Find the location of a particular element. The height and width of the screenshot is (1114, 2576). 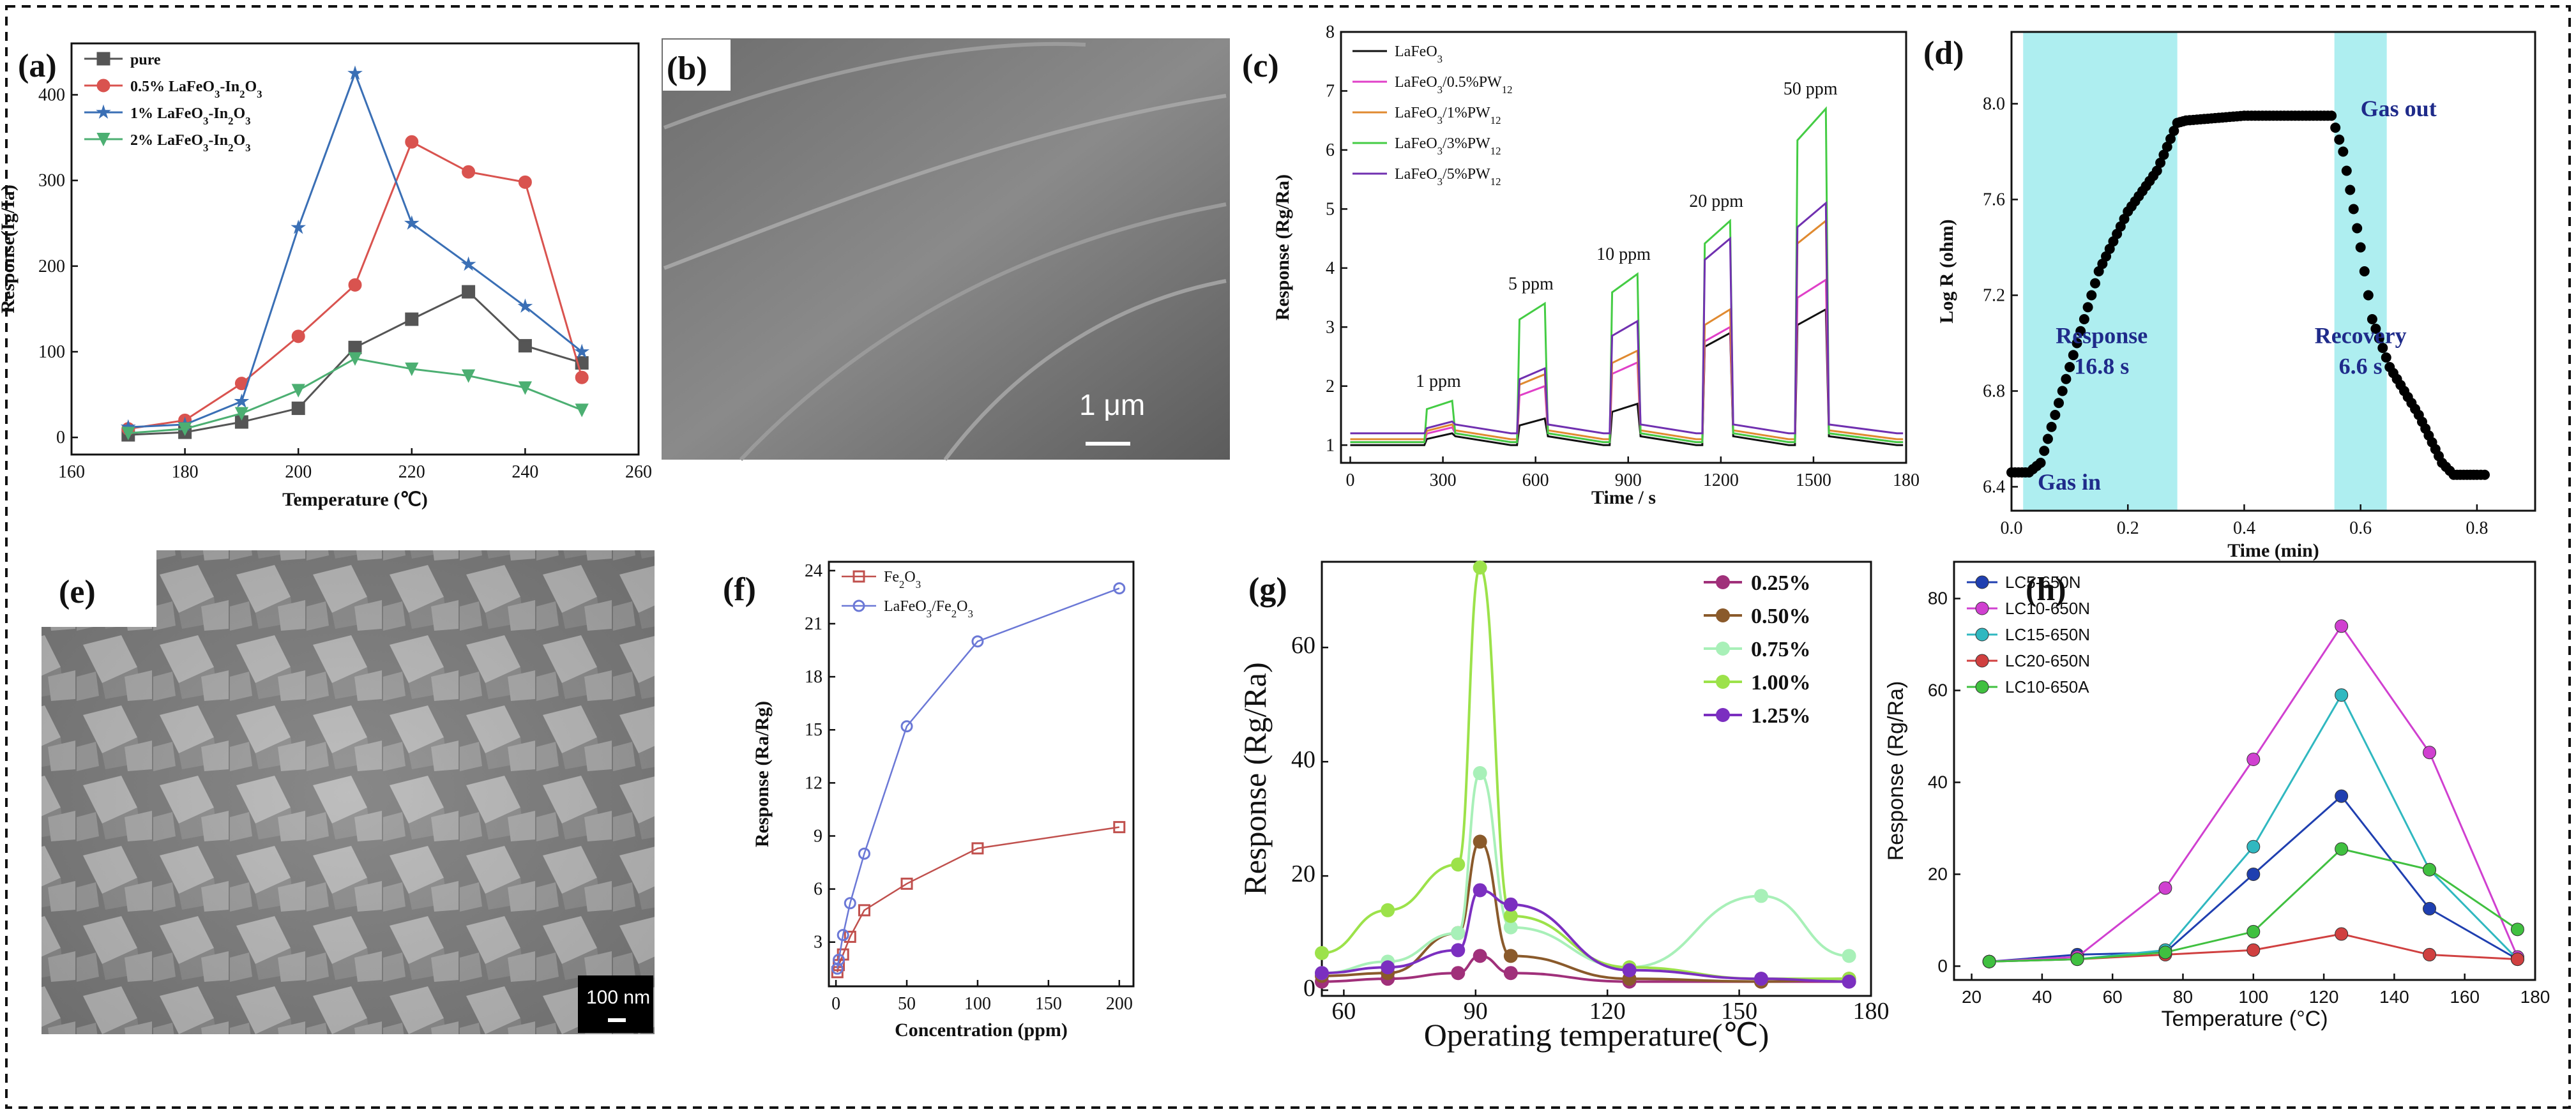

panel-label-box is located at coordinates (99, 588).